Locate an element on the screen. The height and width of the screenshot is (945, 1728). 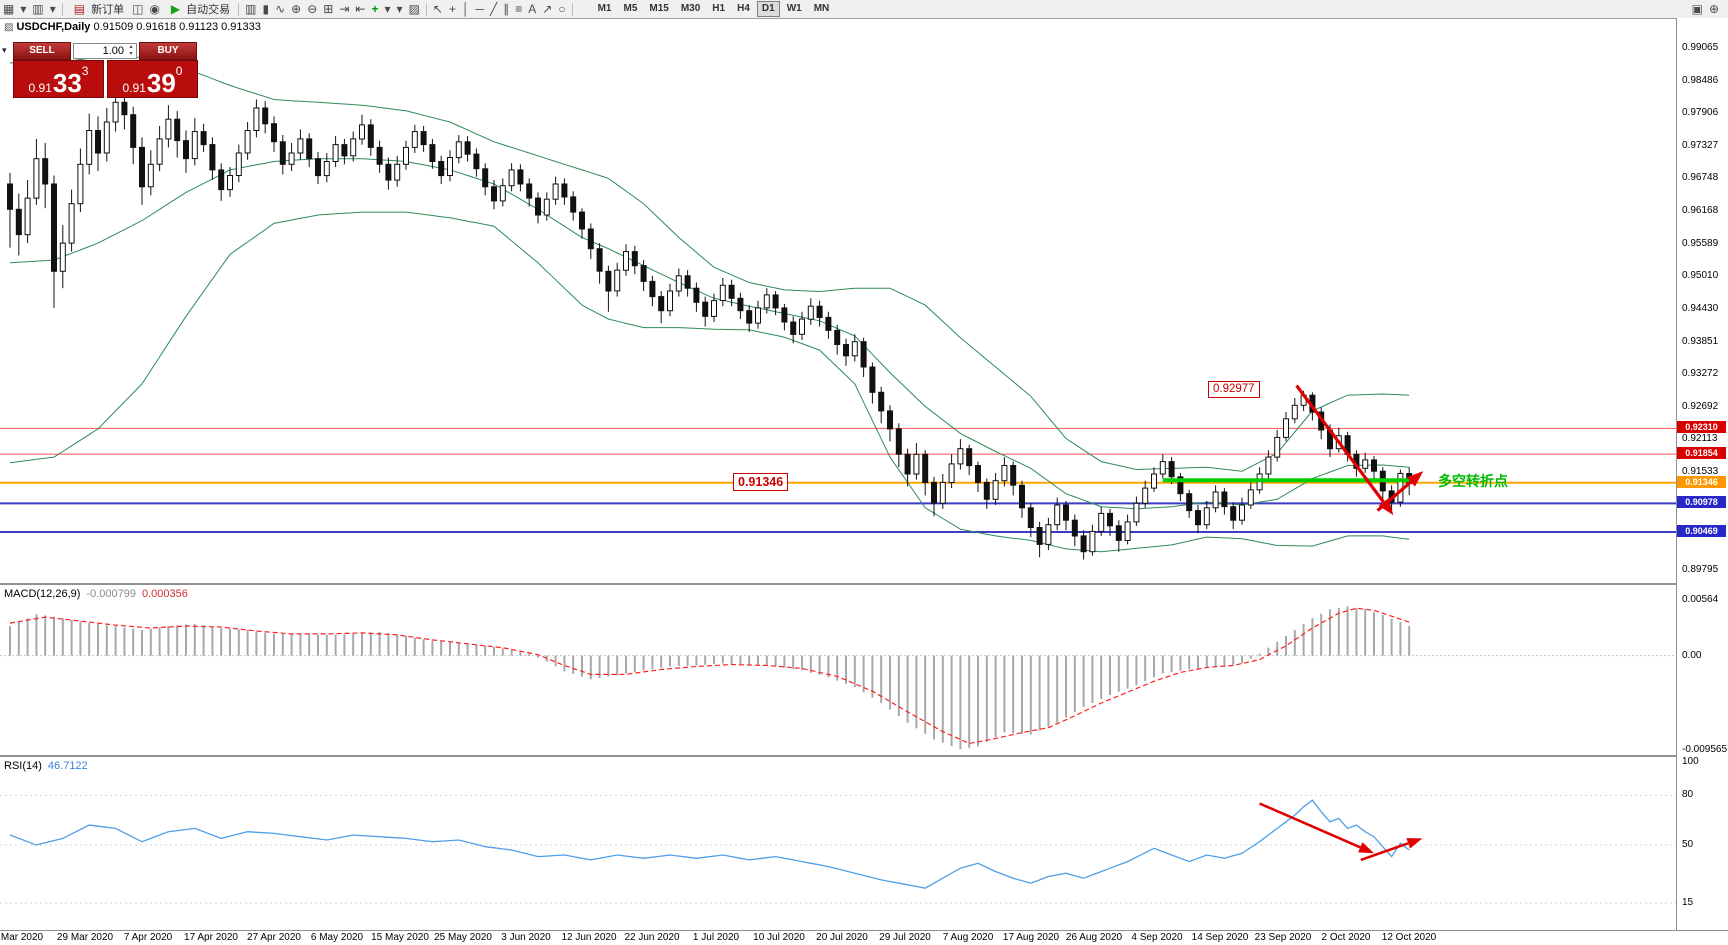
autotrading-button: ▶ 自动交易 is located at coordinates (199, 9).